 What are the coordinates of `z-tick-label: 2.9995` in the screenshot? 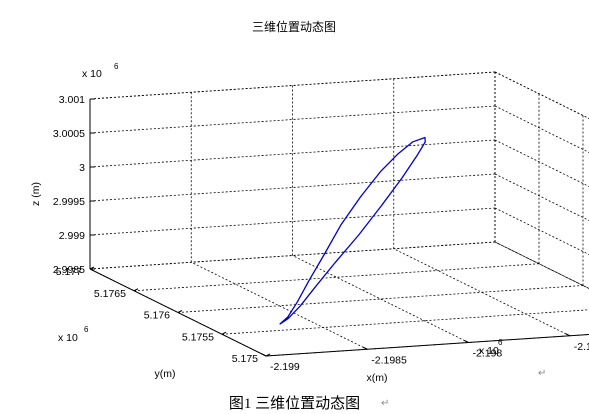 It's located at (69, 202).